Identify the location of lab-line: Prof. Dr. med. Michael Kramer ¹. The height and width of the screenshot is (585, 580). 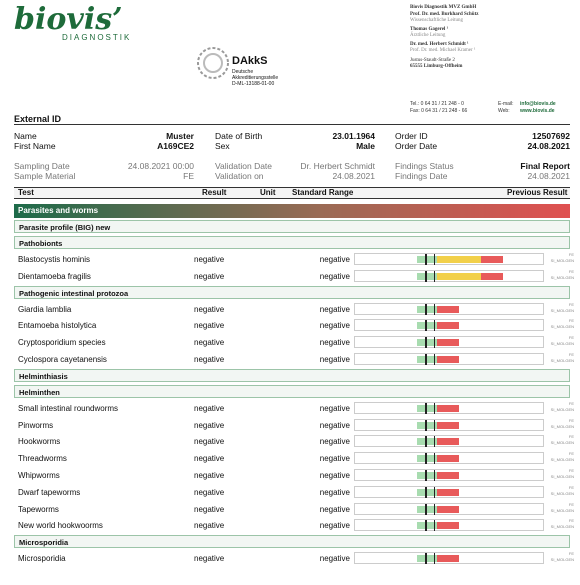
(443, 50).